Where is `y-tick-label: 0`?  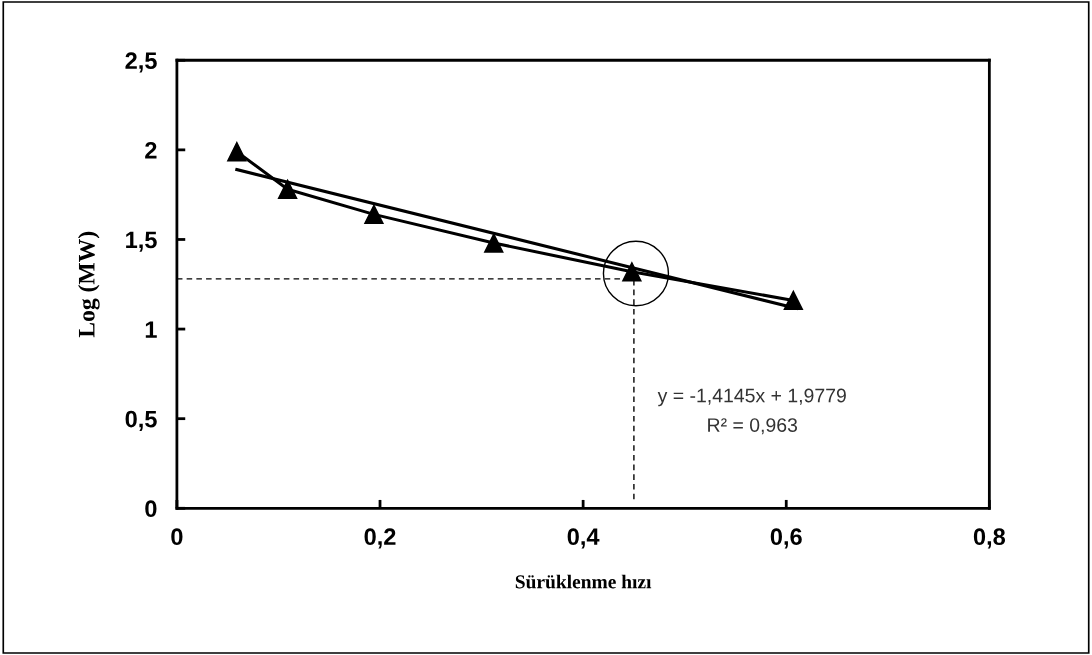
y-tick-label: 0 is located at coordinates (151, 509).